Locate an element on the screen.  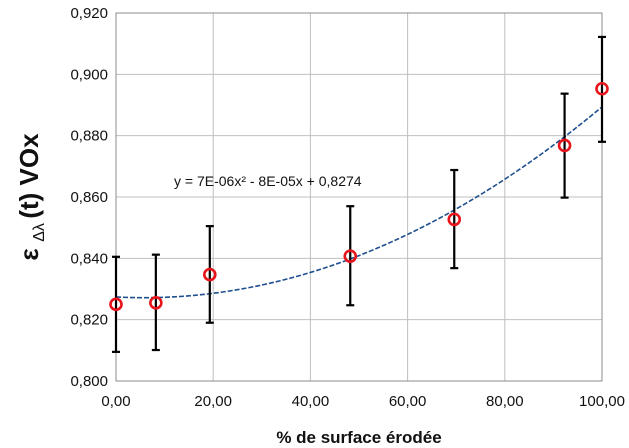
y-tick-labels: 0,800 0,820 0,840 0,860 0,880 0,900 0,920 is located at coordinates (89, 197).